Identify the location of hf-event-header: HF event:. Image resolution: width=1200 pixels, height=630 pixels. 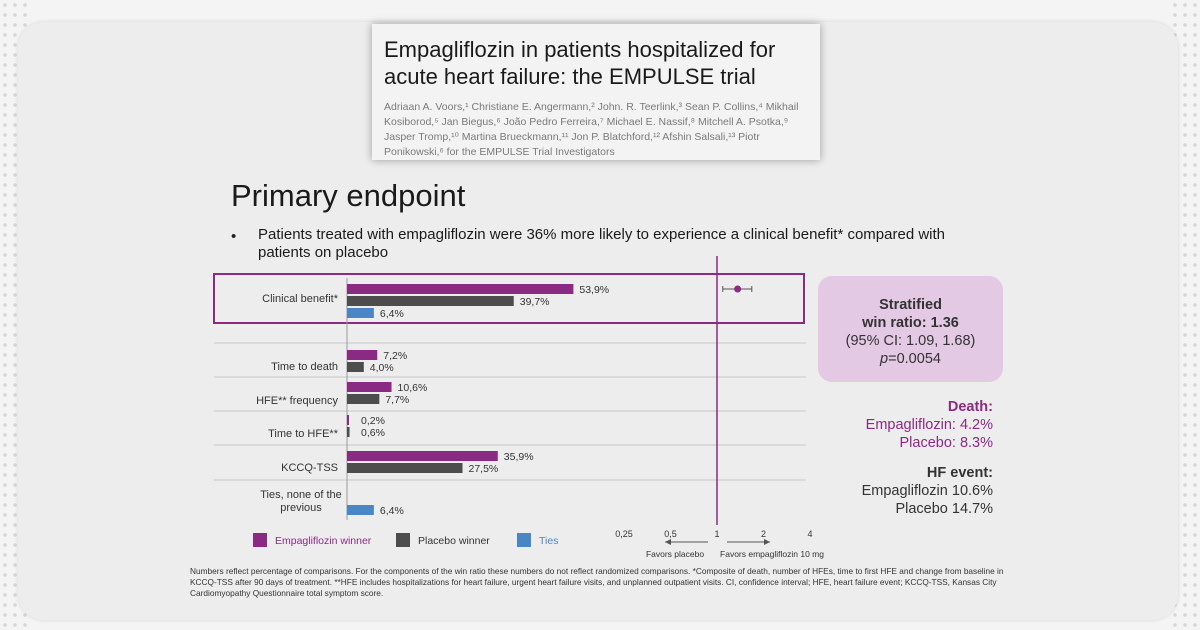
(959, 473).